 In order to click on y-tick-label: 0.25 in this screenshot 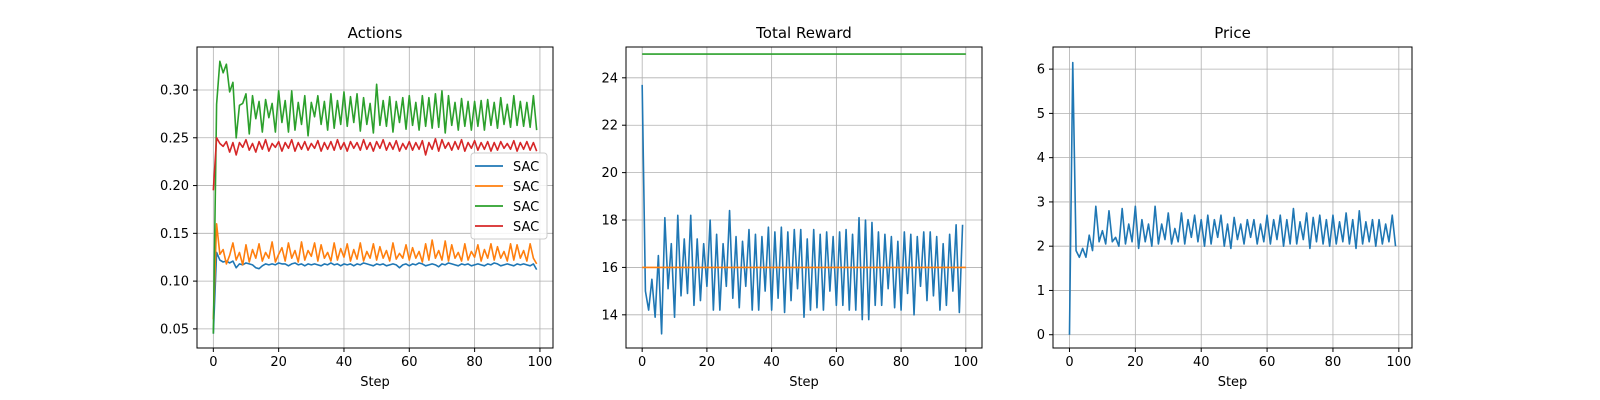, I will do `click(174, 138)`.